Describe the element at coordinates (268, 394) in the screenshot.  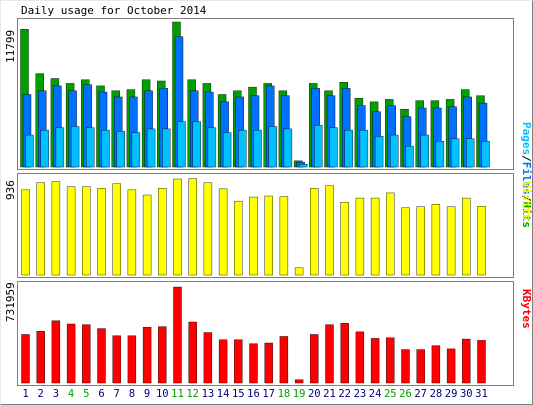
I see `day-label: 17` at that location.